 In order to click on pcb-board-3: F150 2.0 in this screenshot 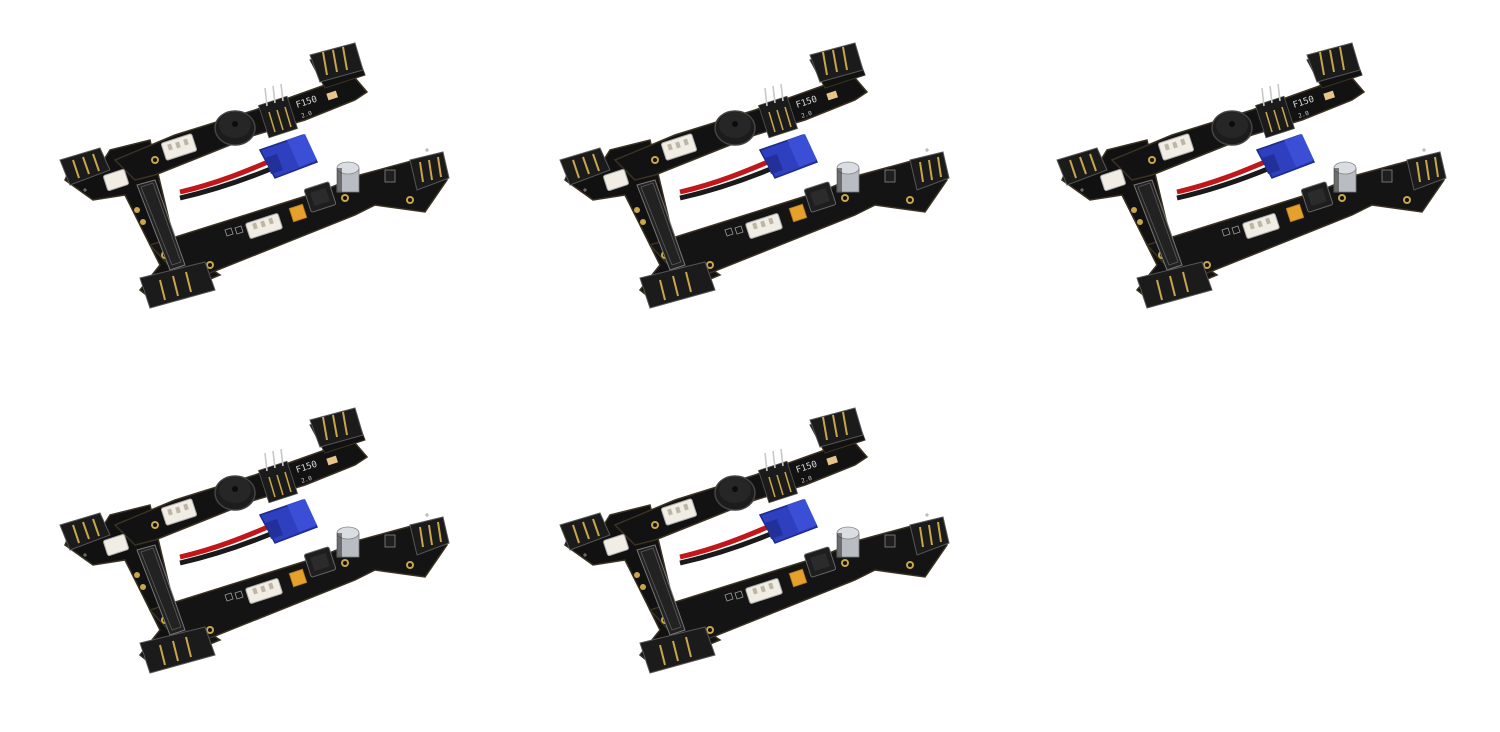, I will do `click(1252, 180)`.